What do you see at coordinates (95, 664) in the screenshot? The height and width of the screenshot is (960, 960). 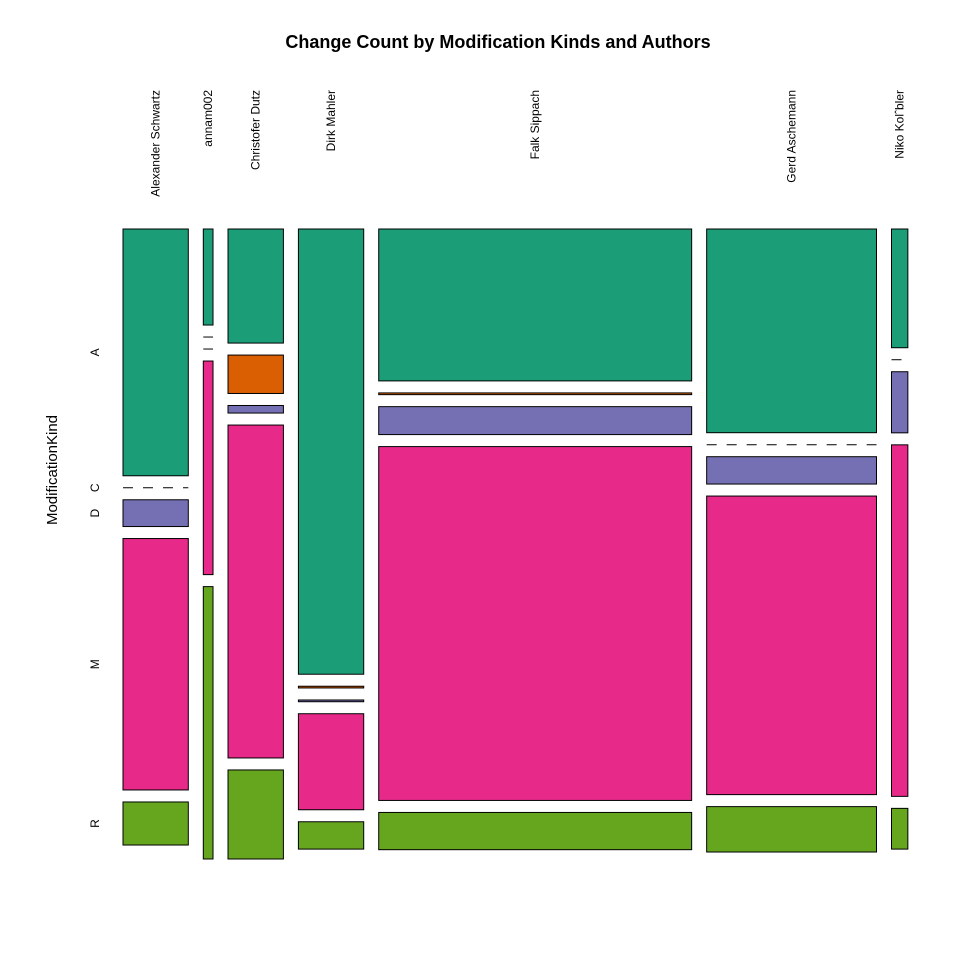 I see `kind-label-m: M` at bounding box center [95, 664].